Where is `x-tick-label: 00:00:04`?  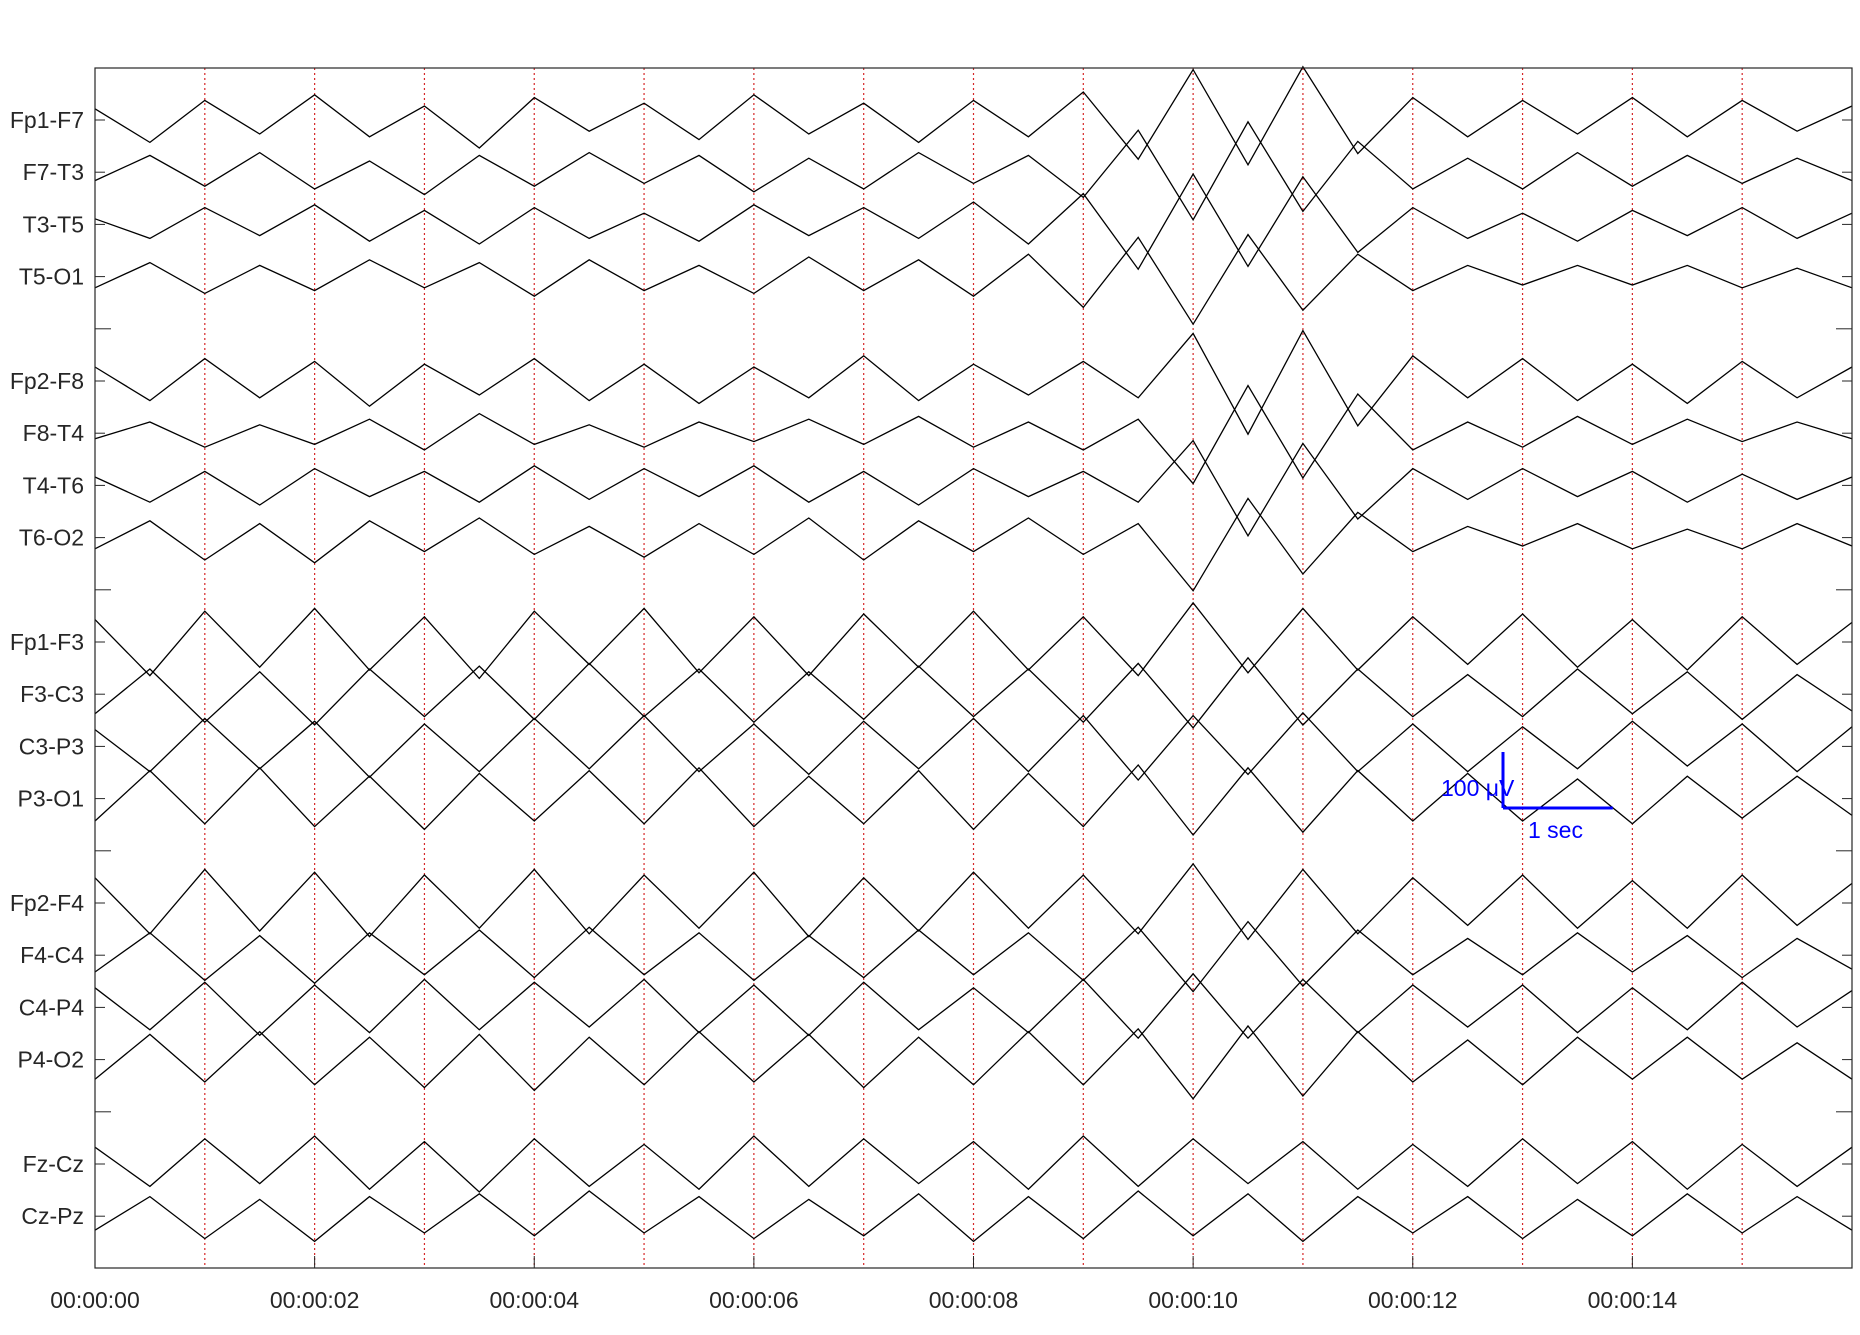
x-tick-label: 00:00:04 is located at coordinates (534, 1300).